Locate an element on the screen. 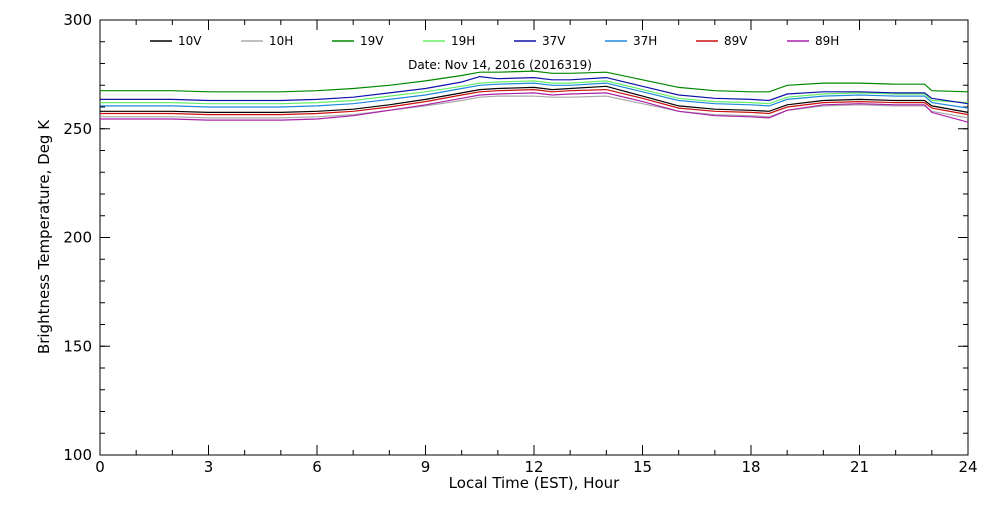  legend-label: 37V is located at coordinates (554, 41).